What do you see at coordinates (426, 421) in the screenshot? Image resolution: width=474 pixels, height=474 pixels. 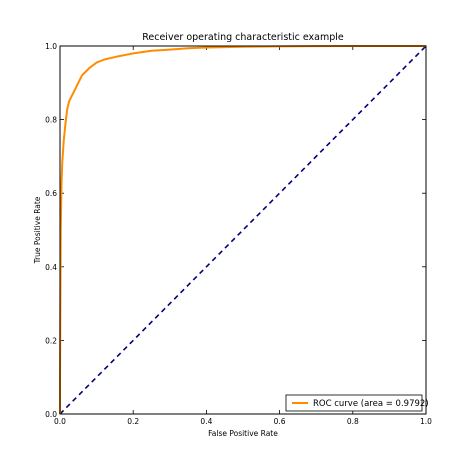 I see `x-tick-label: 1.0` at bounding box center [426, 421].